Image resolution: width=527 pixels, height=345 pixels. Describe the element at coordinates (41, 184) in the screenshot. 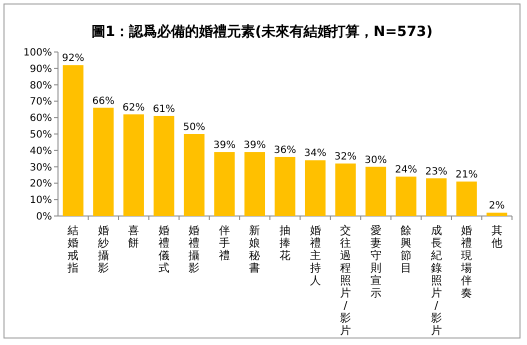

I see `y-tick-label: 20%` at that location.